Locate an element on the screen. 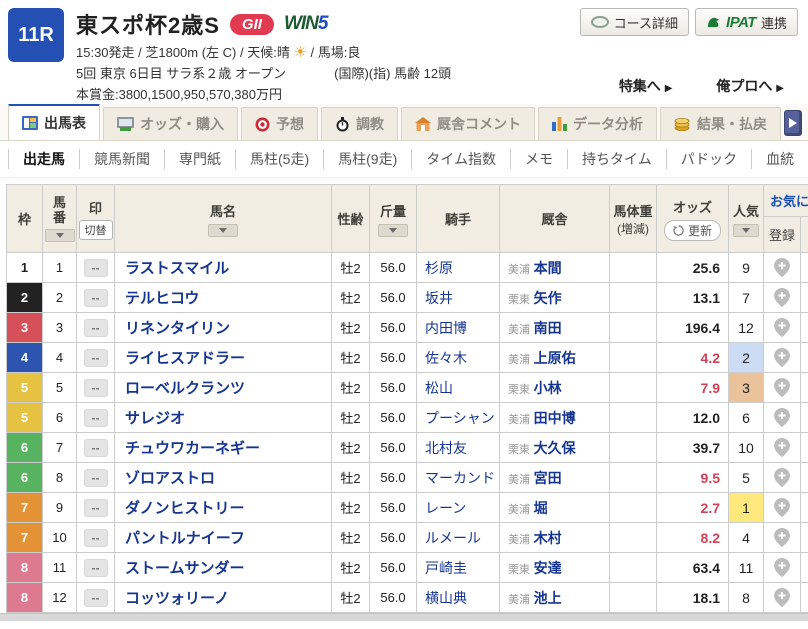 This screenshot has height=629, width=808. subtab-newspaper: 競馬新聞 is located at coordinates (121, 159).